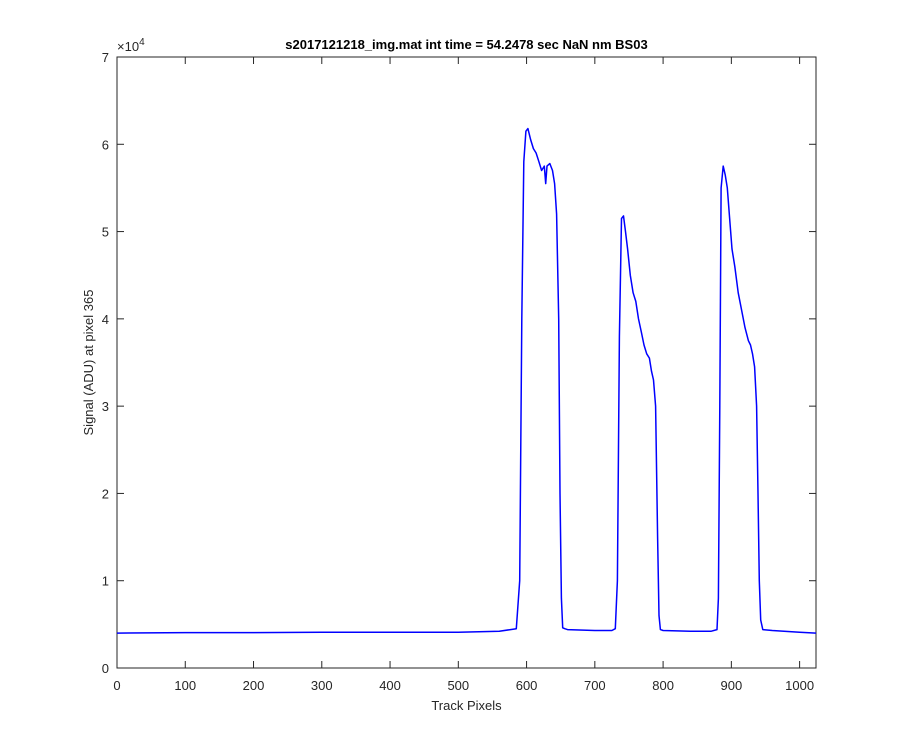 This screenshot has height=750, width=900. Describe the element at coordinates (105, 493) in the screenshot. I see `y-tick-label: 2` at that location.